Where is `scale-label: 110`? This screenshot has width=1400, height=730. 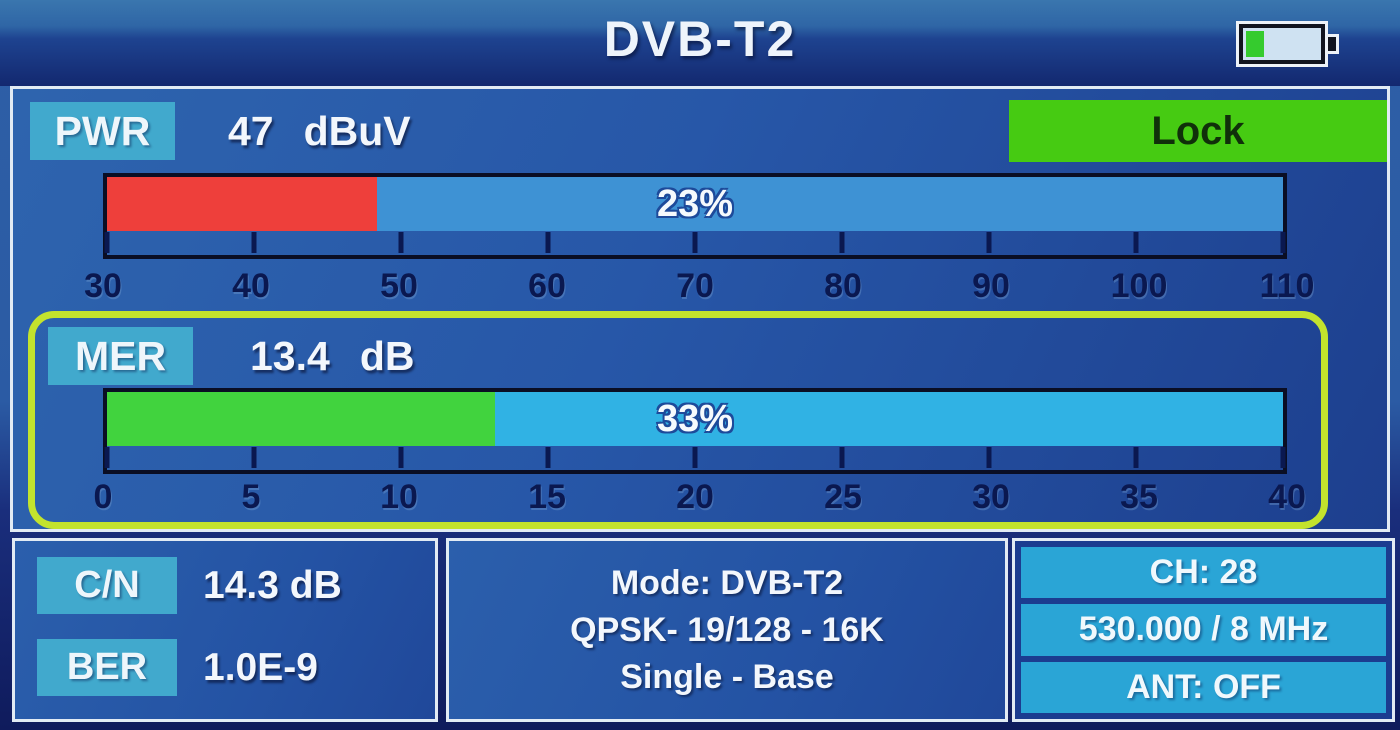
scale-label: 110 is located at coordinates (1287, 286).